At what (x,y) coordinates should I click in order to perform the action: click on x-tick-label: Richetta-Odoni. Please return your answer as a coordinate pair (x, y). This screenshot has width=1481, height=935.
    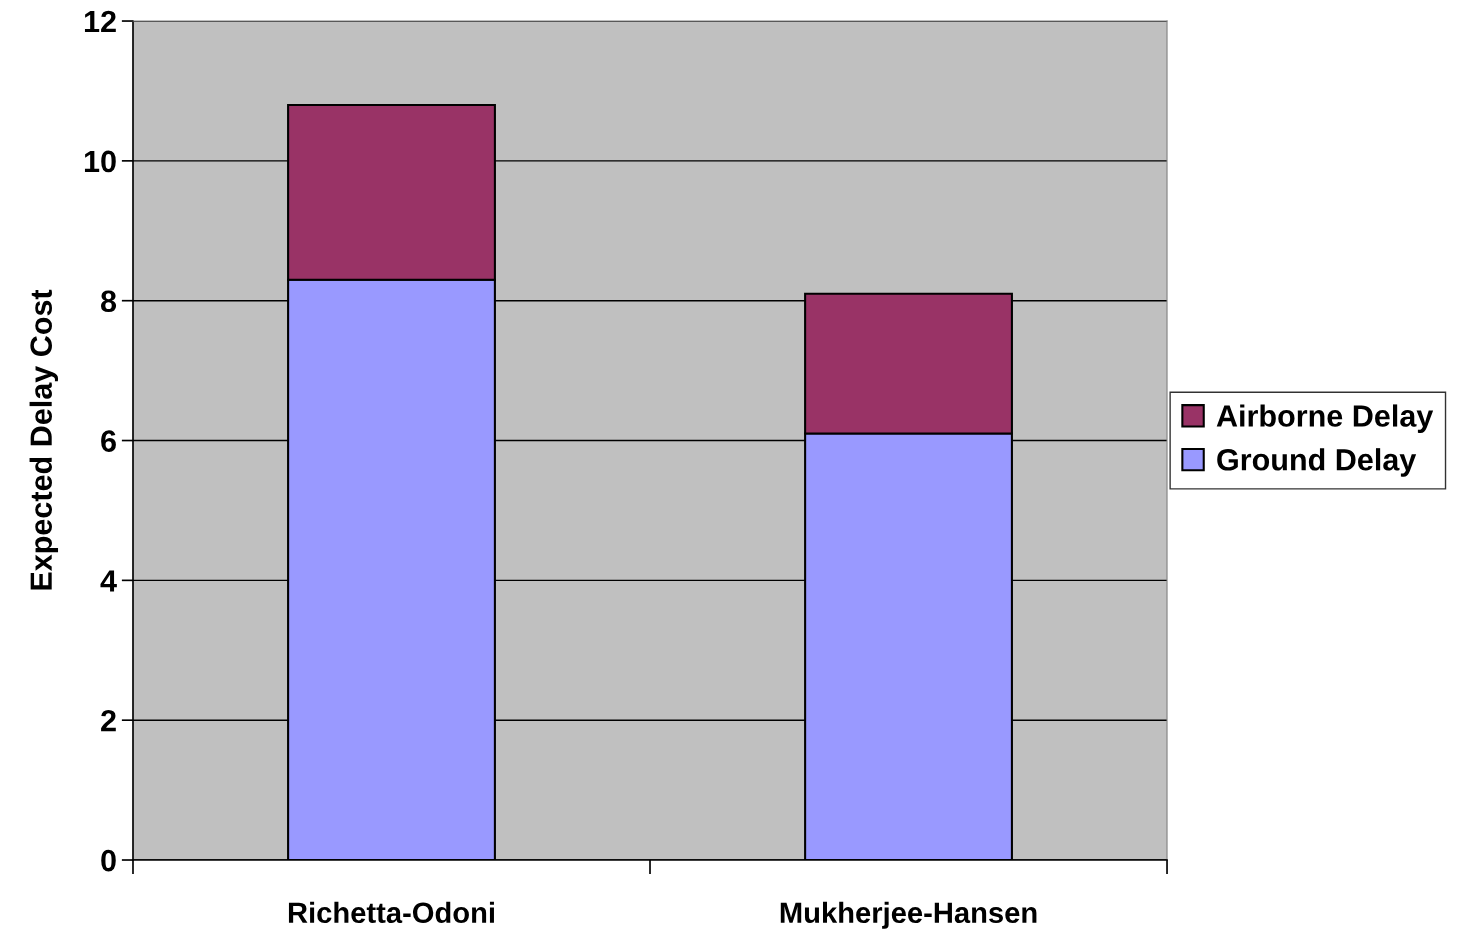
    Looking at the image, I should click on (391, 912).